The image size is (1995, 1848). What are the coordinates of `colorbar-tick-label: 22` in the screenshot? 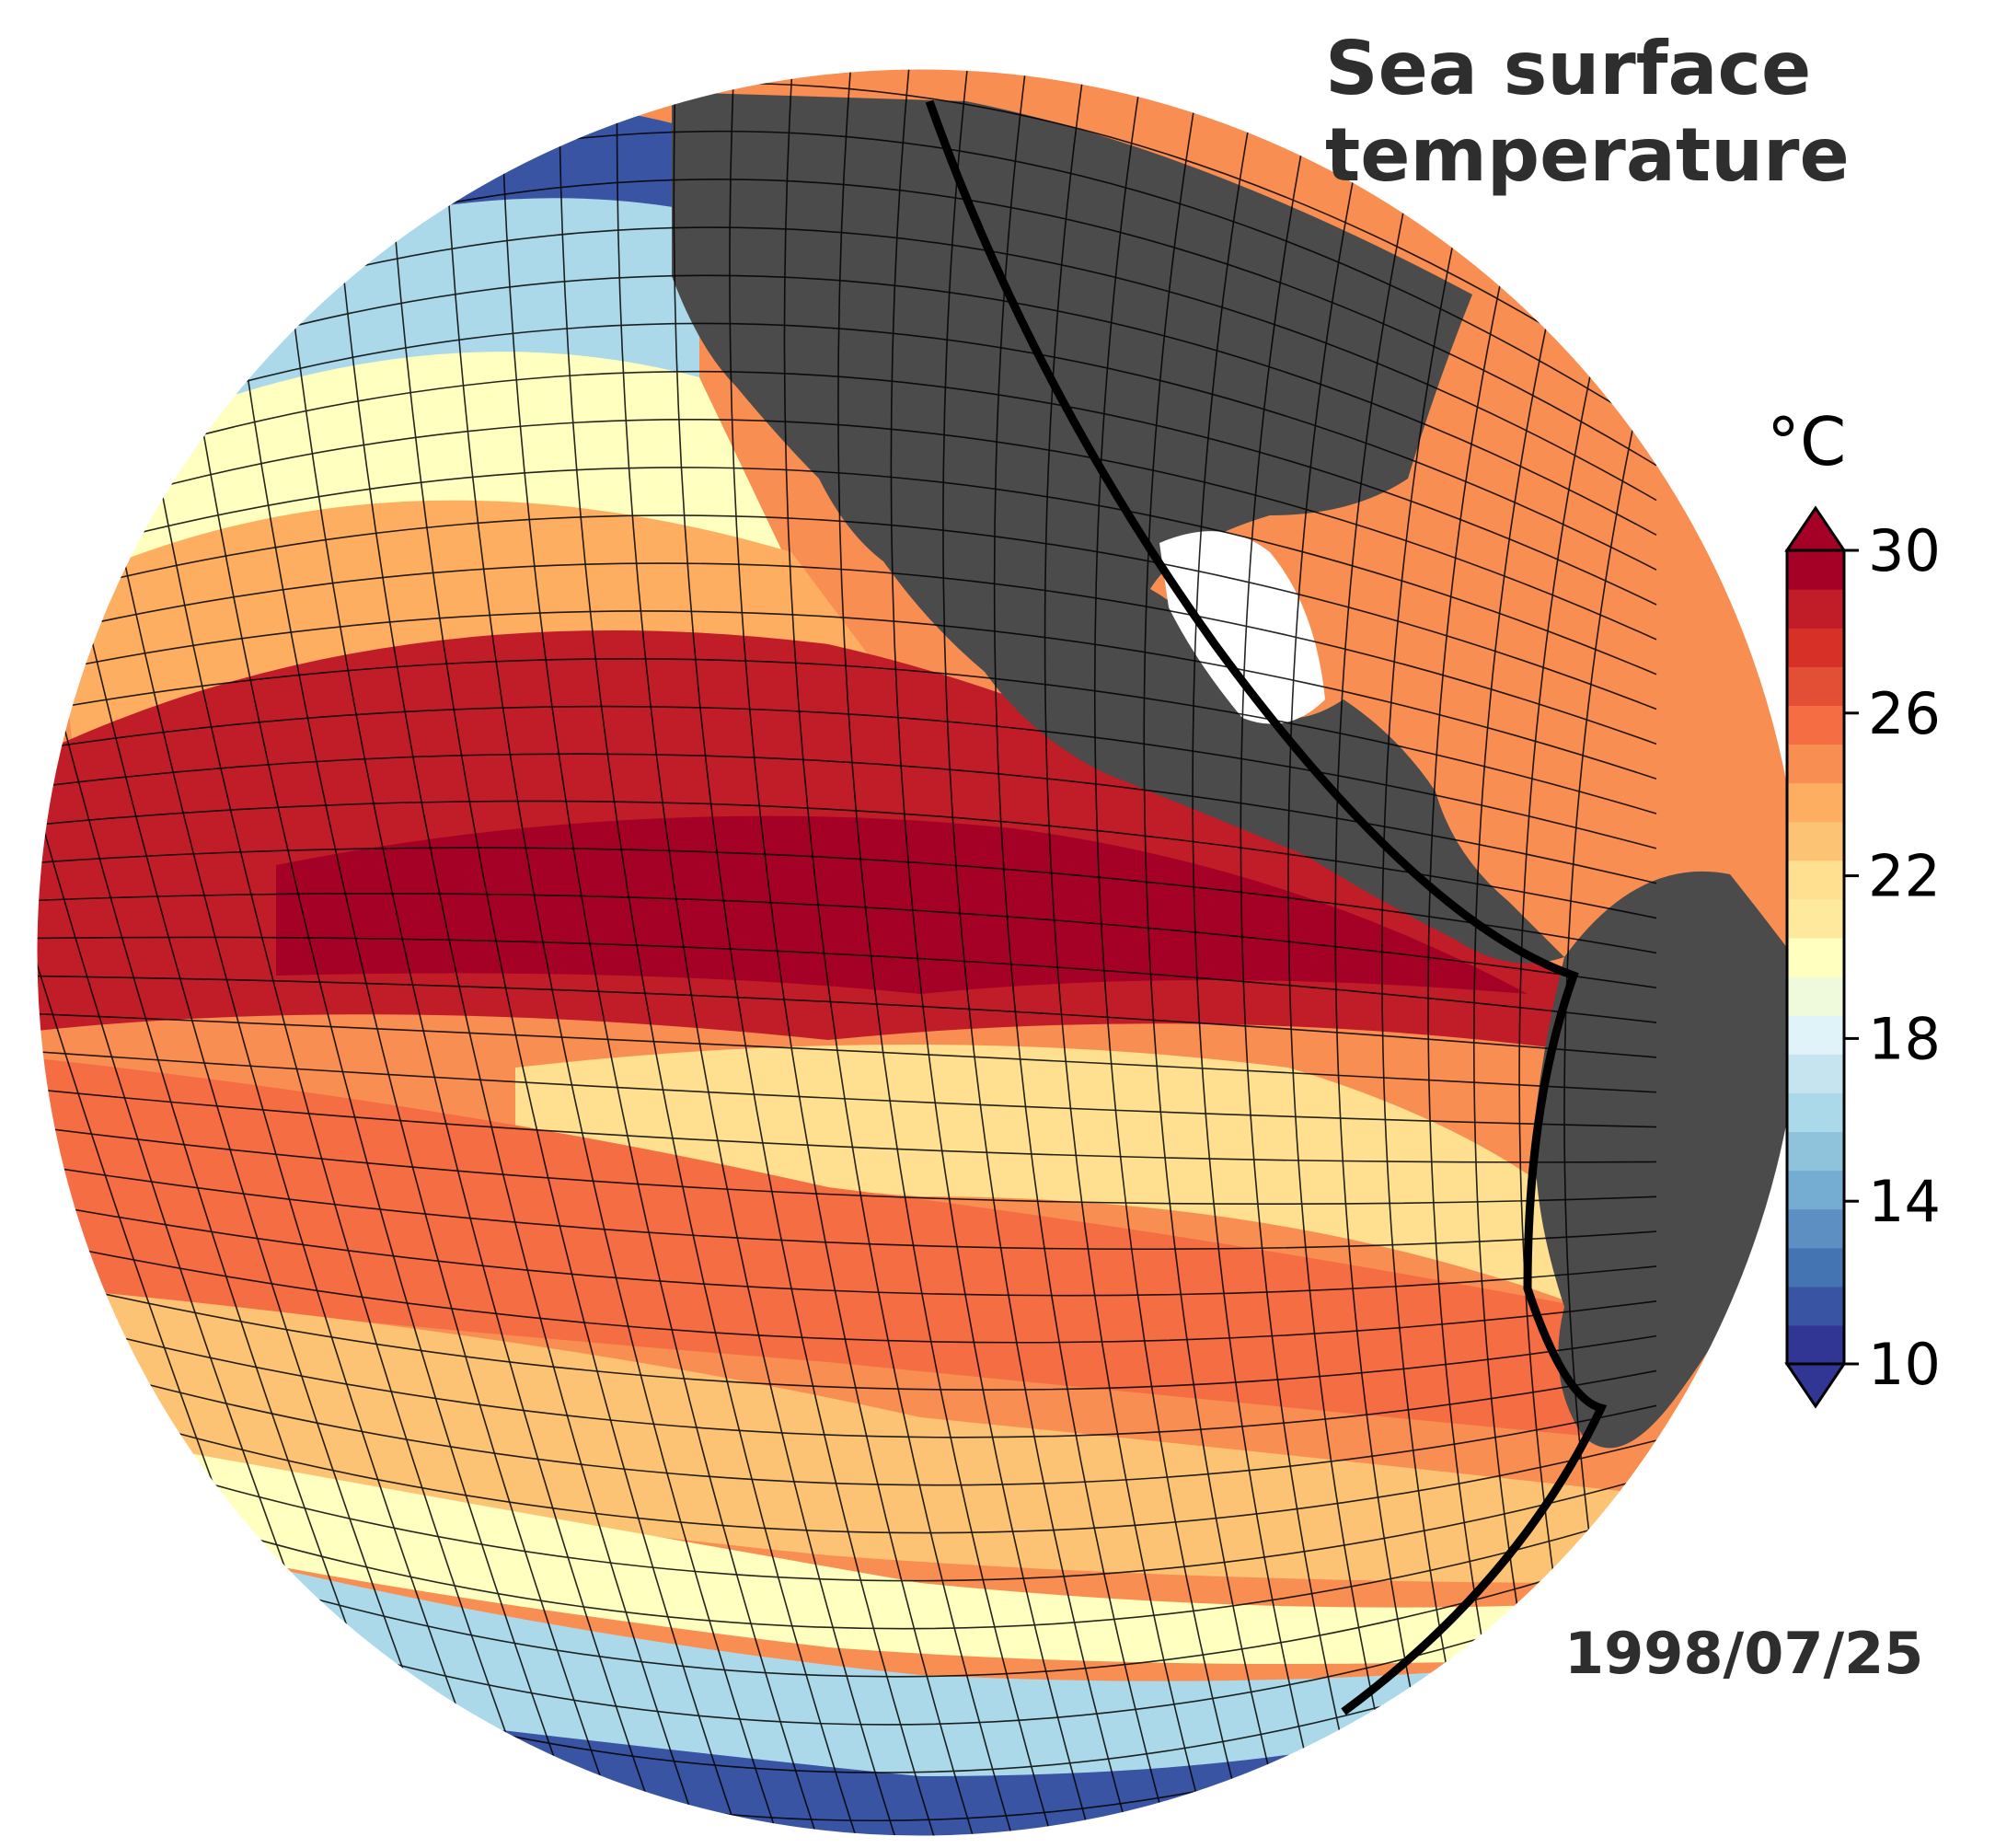 It's located at (1904, 876).